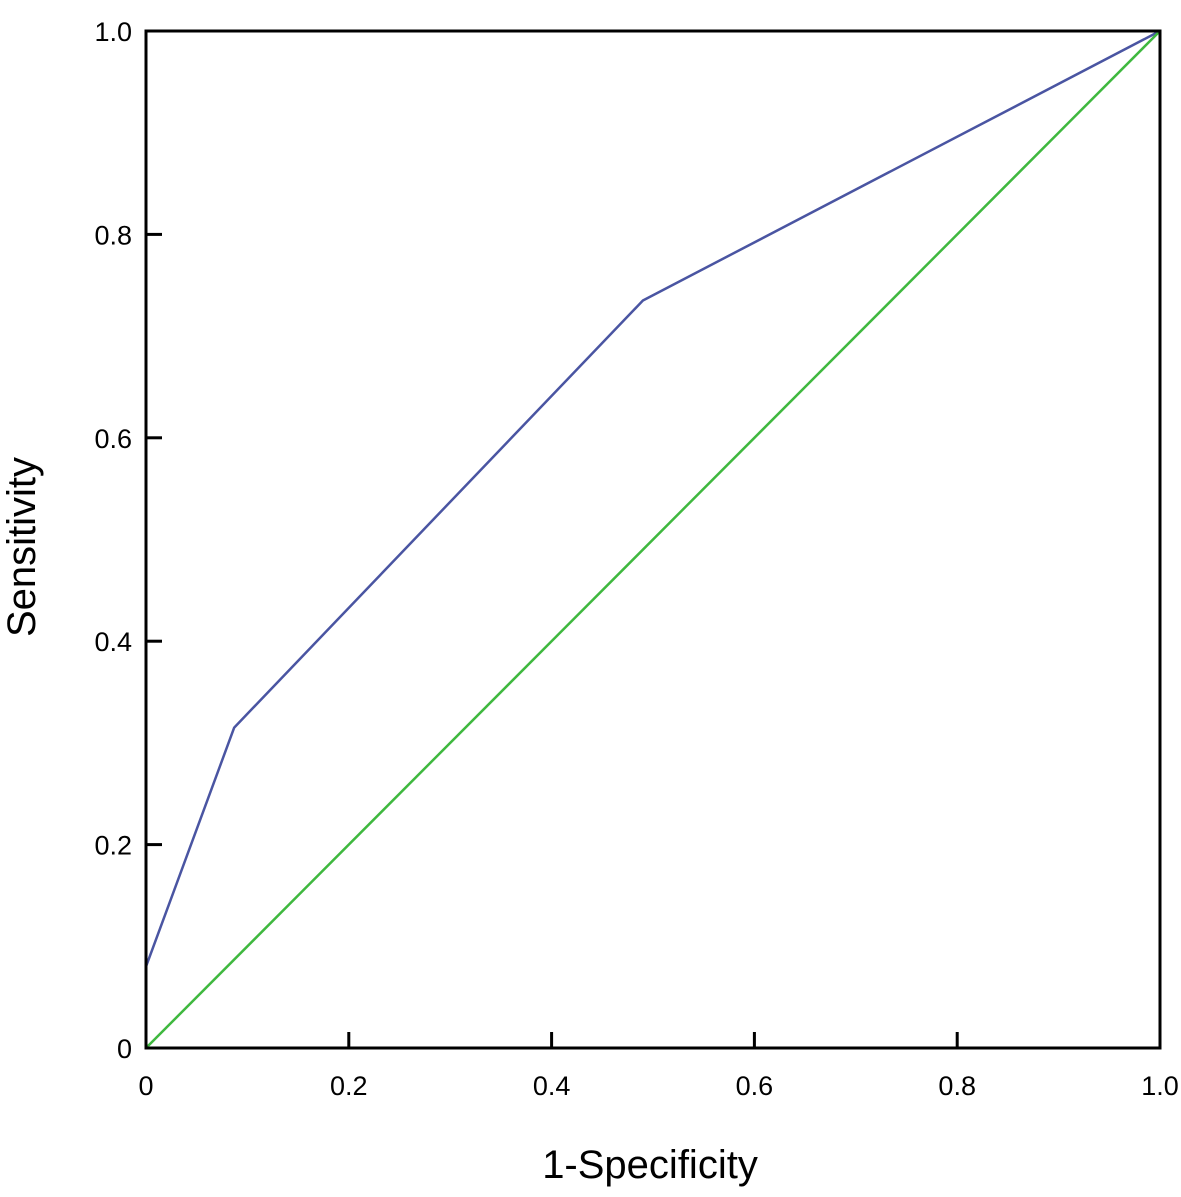  What do you see at coordinates (113, 32) in the screenshot?
I see `y-tick-label: 1.0` at bounding box center [113, 32].